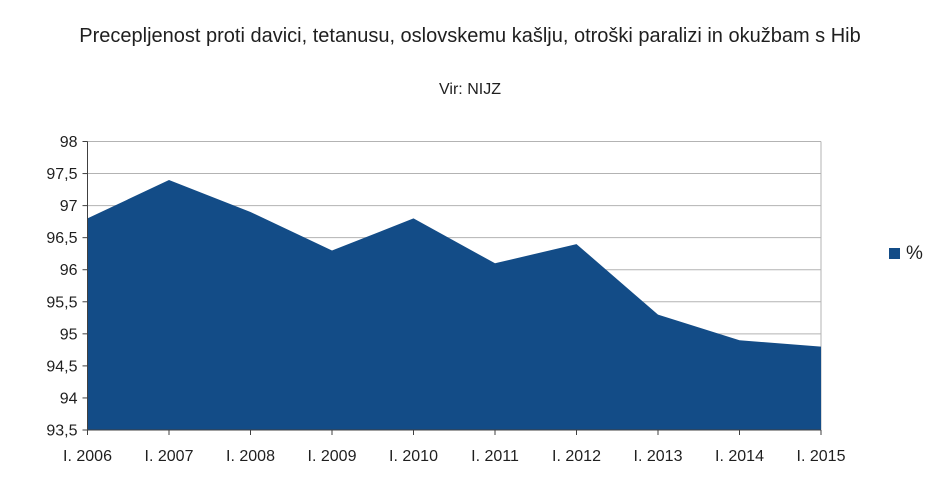 The image size is (940, 504). I want to click on x-axis-label: I. 2015, so click(821, 456).